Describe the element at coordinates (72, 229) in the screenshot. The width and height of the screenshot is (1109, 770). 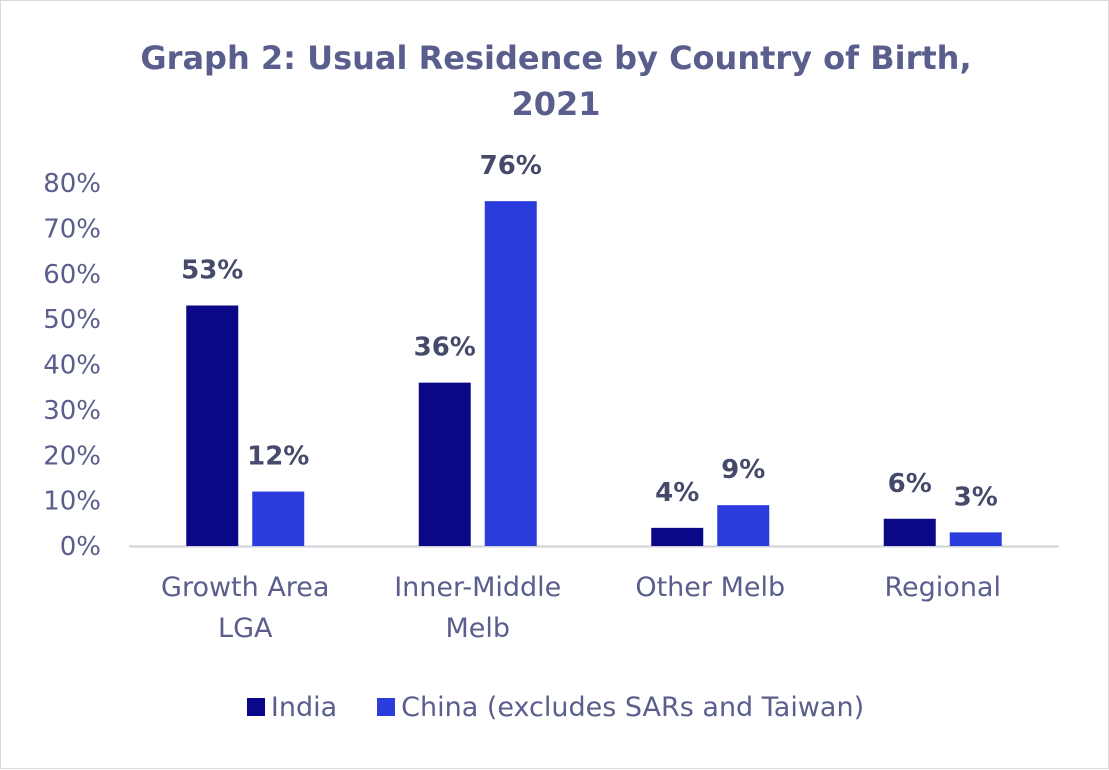
I see `y-tick-label: 70%` at that location.